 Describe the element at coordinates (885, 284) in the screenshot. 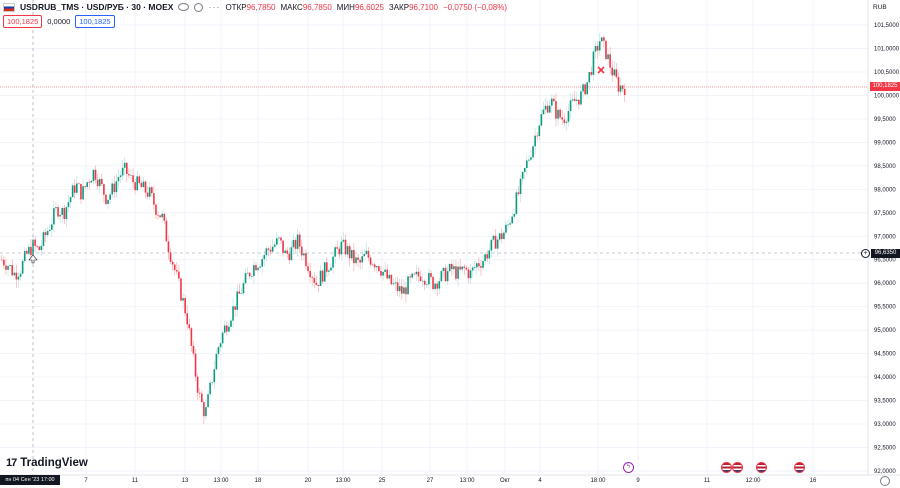

I see `price-tick-label: 96,0000` at that location.